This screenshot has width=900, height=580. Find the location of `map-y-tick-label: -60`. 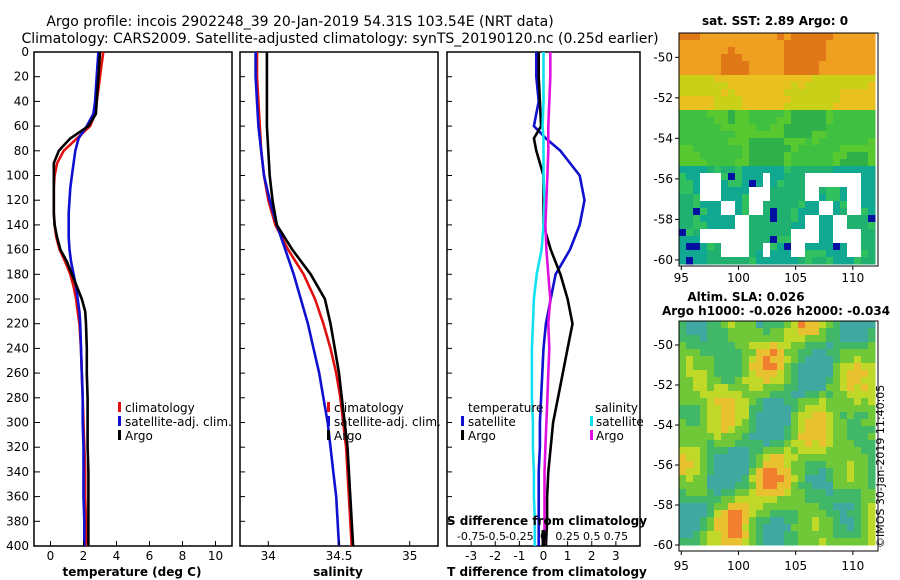

map-y-tick-label: -60 is located at coordinates (663, 260).